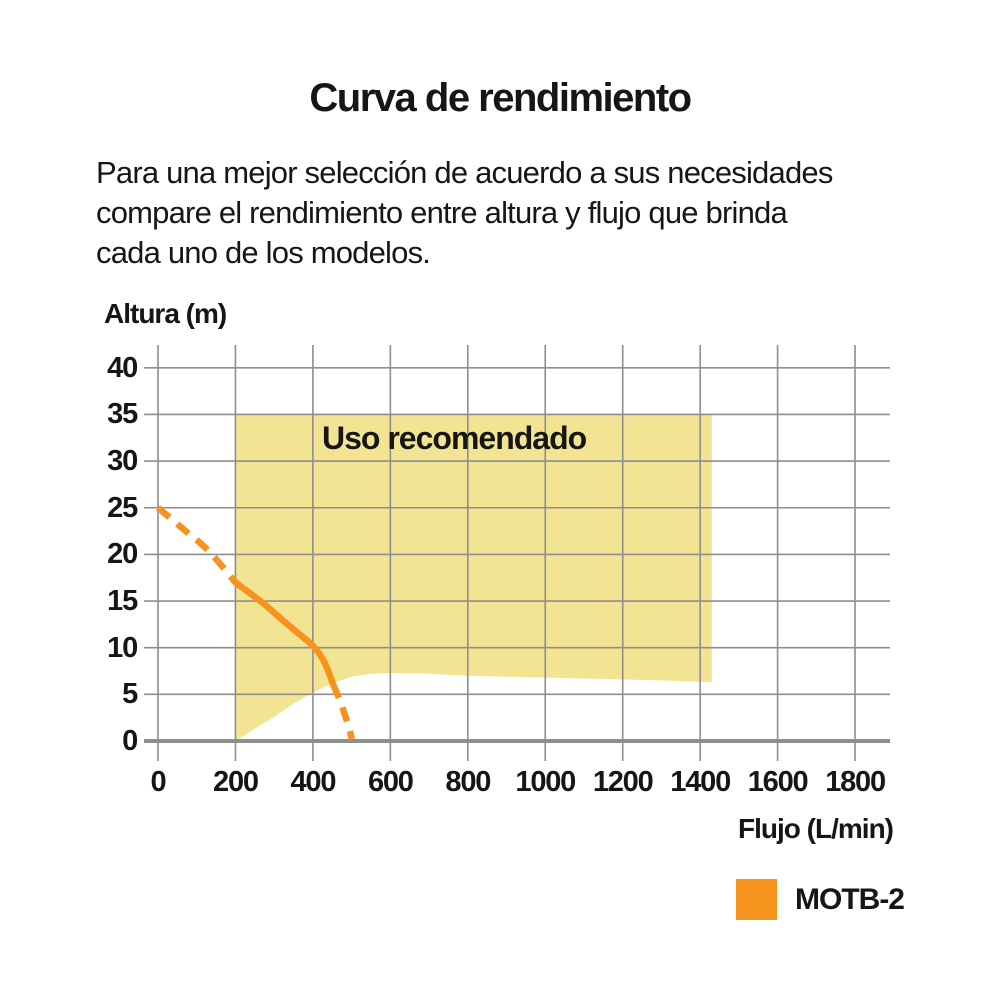 Image resolution: width=1000 pixels, height=1000 pixels. Describe the element at coordinates (623, 782) in the screenshot. I see `x-tick-label: 1200` at that location.